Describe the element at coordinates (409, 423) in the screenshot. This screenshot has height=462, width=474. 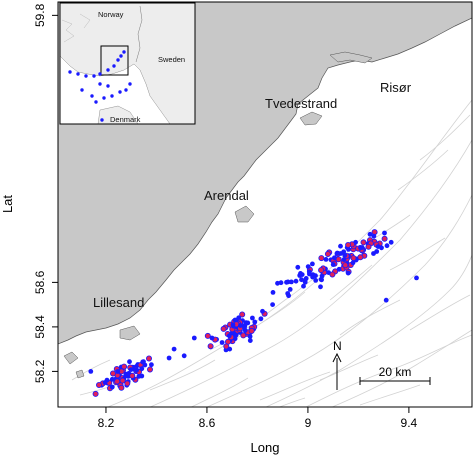
I see `x-tick-label-3: 9.4` at that location.